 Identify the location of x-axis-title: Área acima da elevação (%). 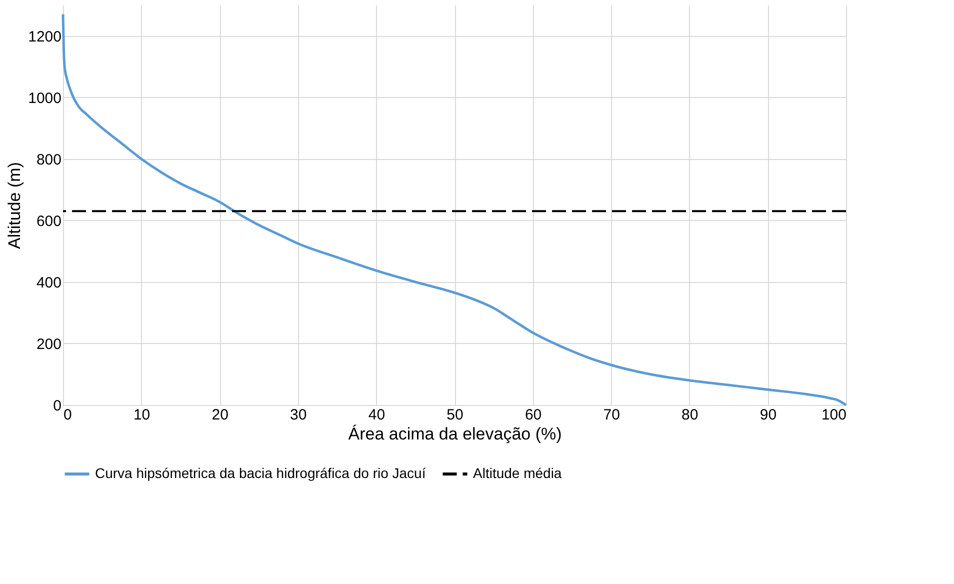
(455, 434).